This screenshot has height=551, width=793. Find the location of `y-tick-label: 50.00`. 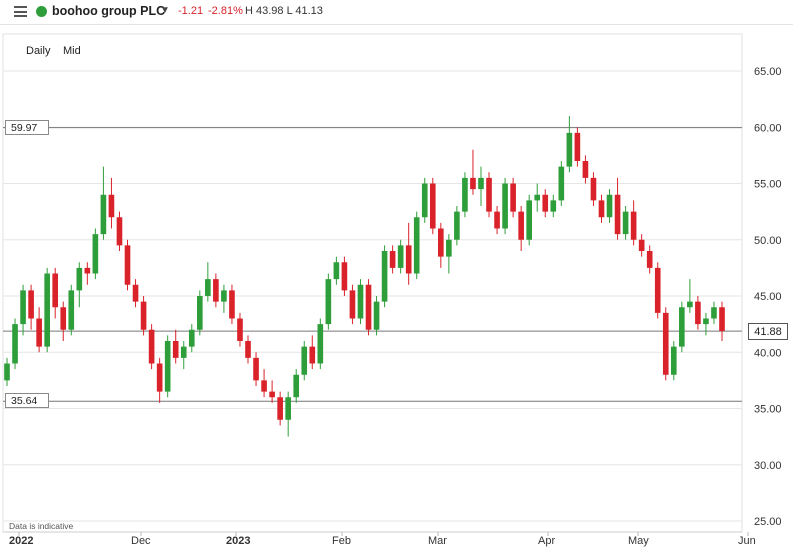

y-tick-label: 50.00 is located at coordinates (768, 241).